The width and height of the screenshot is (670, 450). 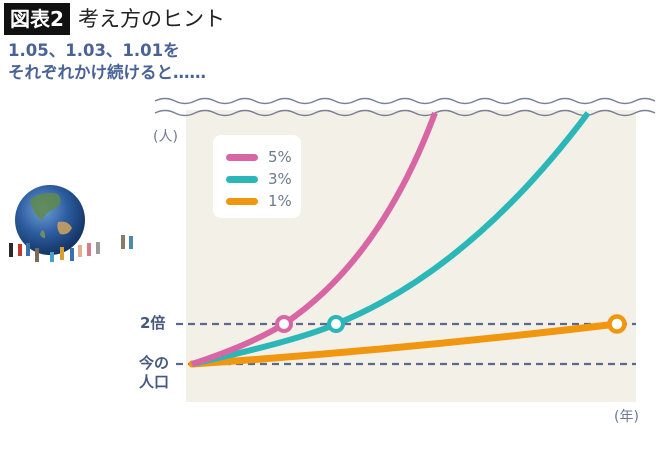 I want to click on people-figures-icon, so click(x=71, y=248).